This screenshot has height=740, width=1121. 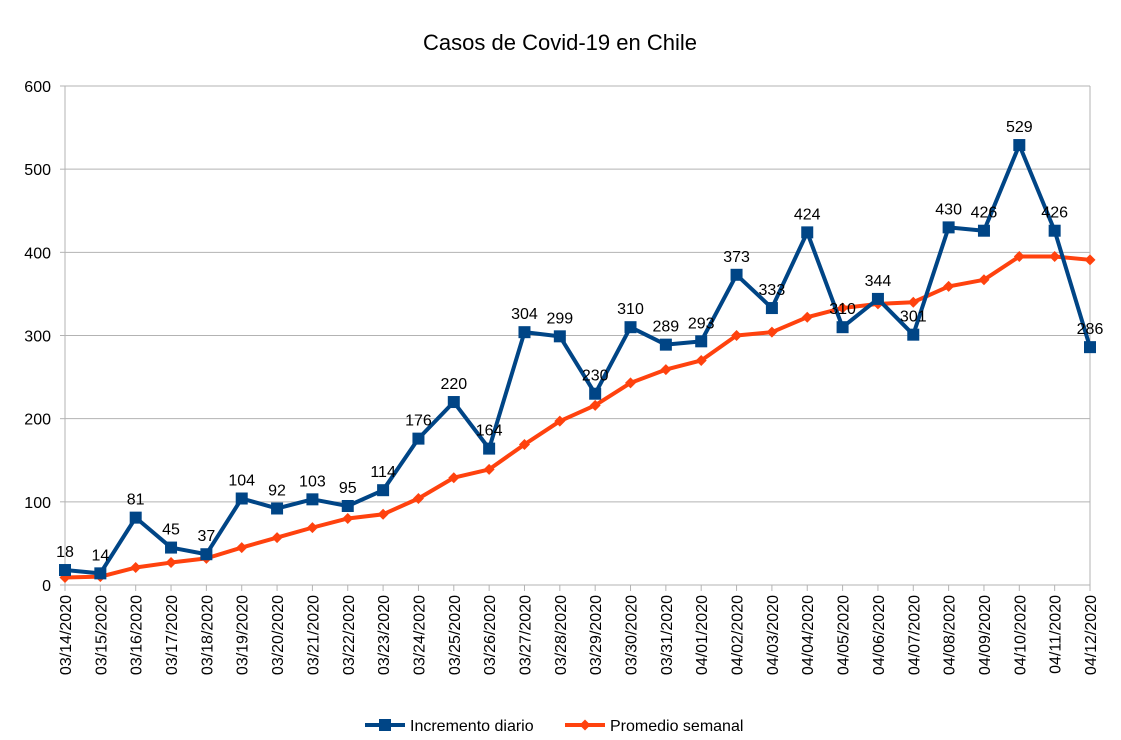 What do you see at coordinates (65, 552) in the screenshot?
I see `data-label: 18` at bounding box center [65, 552].